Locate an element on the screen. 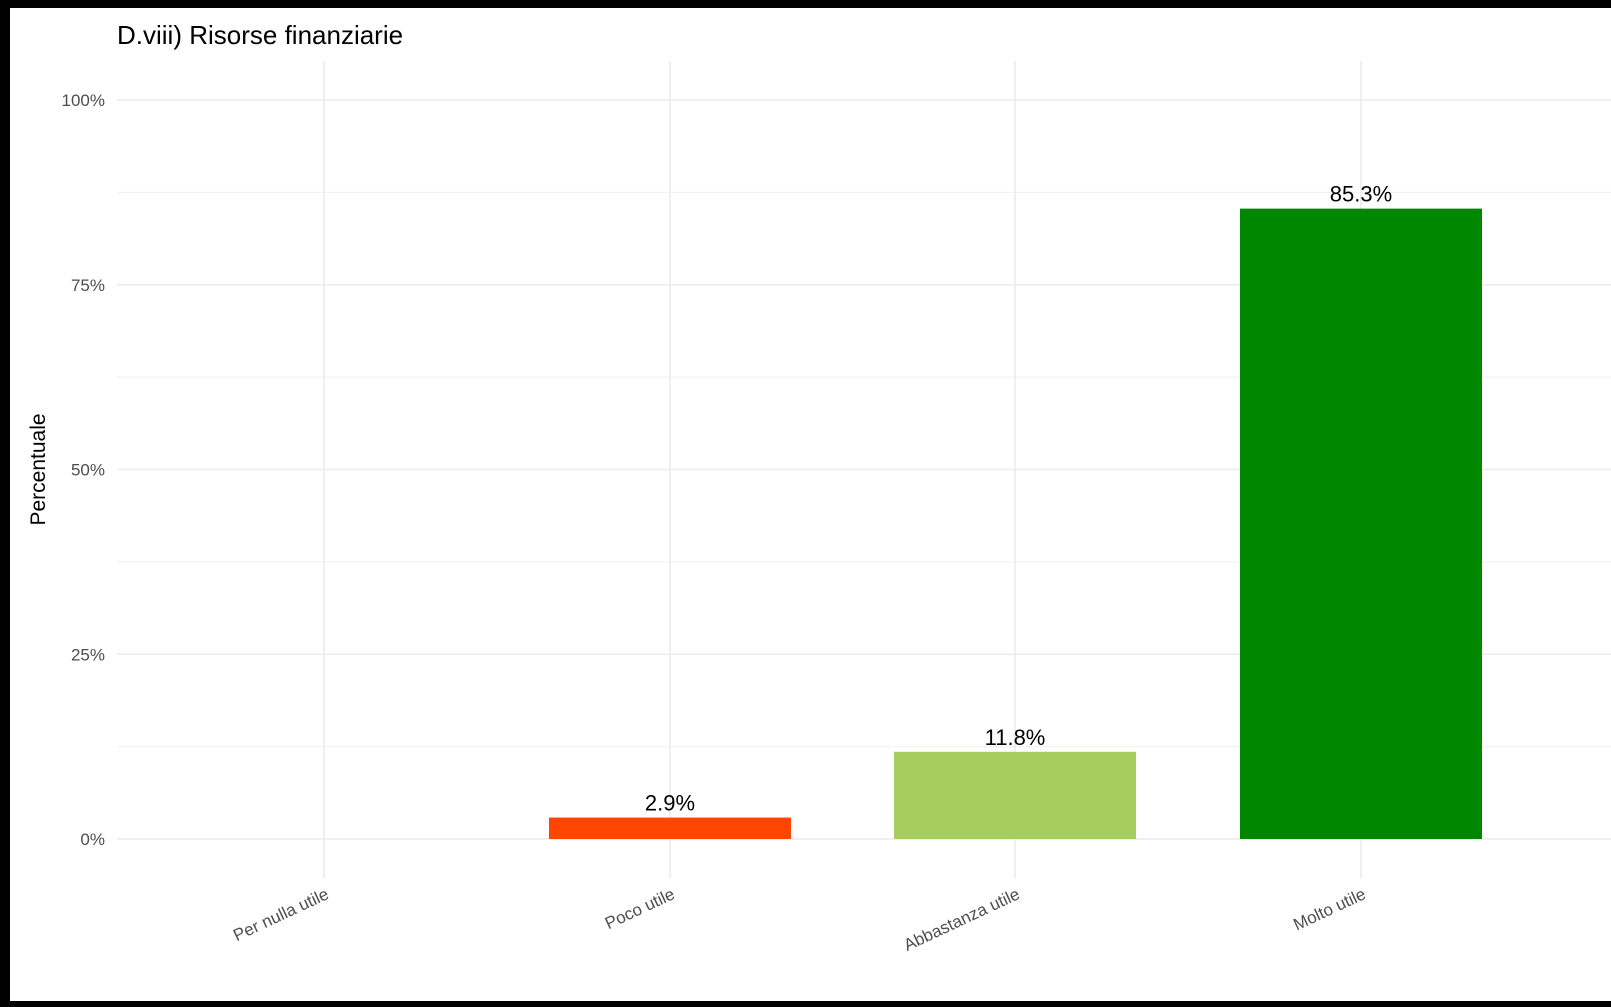 This screenshot has width=1611, height=1007. data-label: 85.3% is located at coordinates (1361, 194).